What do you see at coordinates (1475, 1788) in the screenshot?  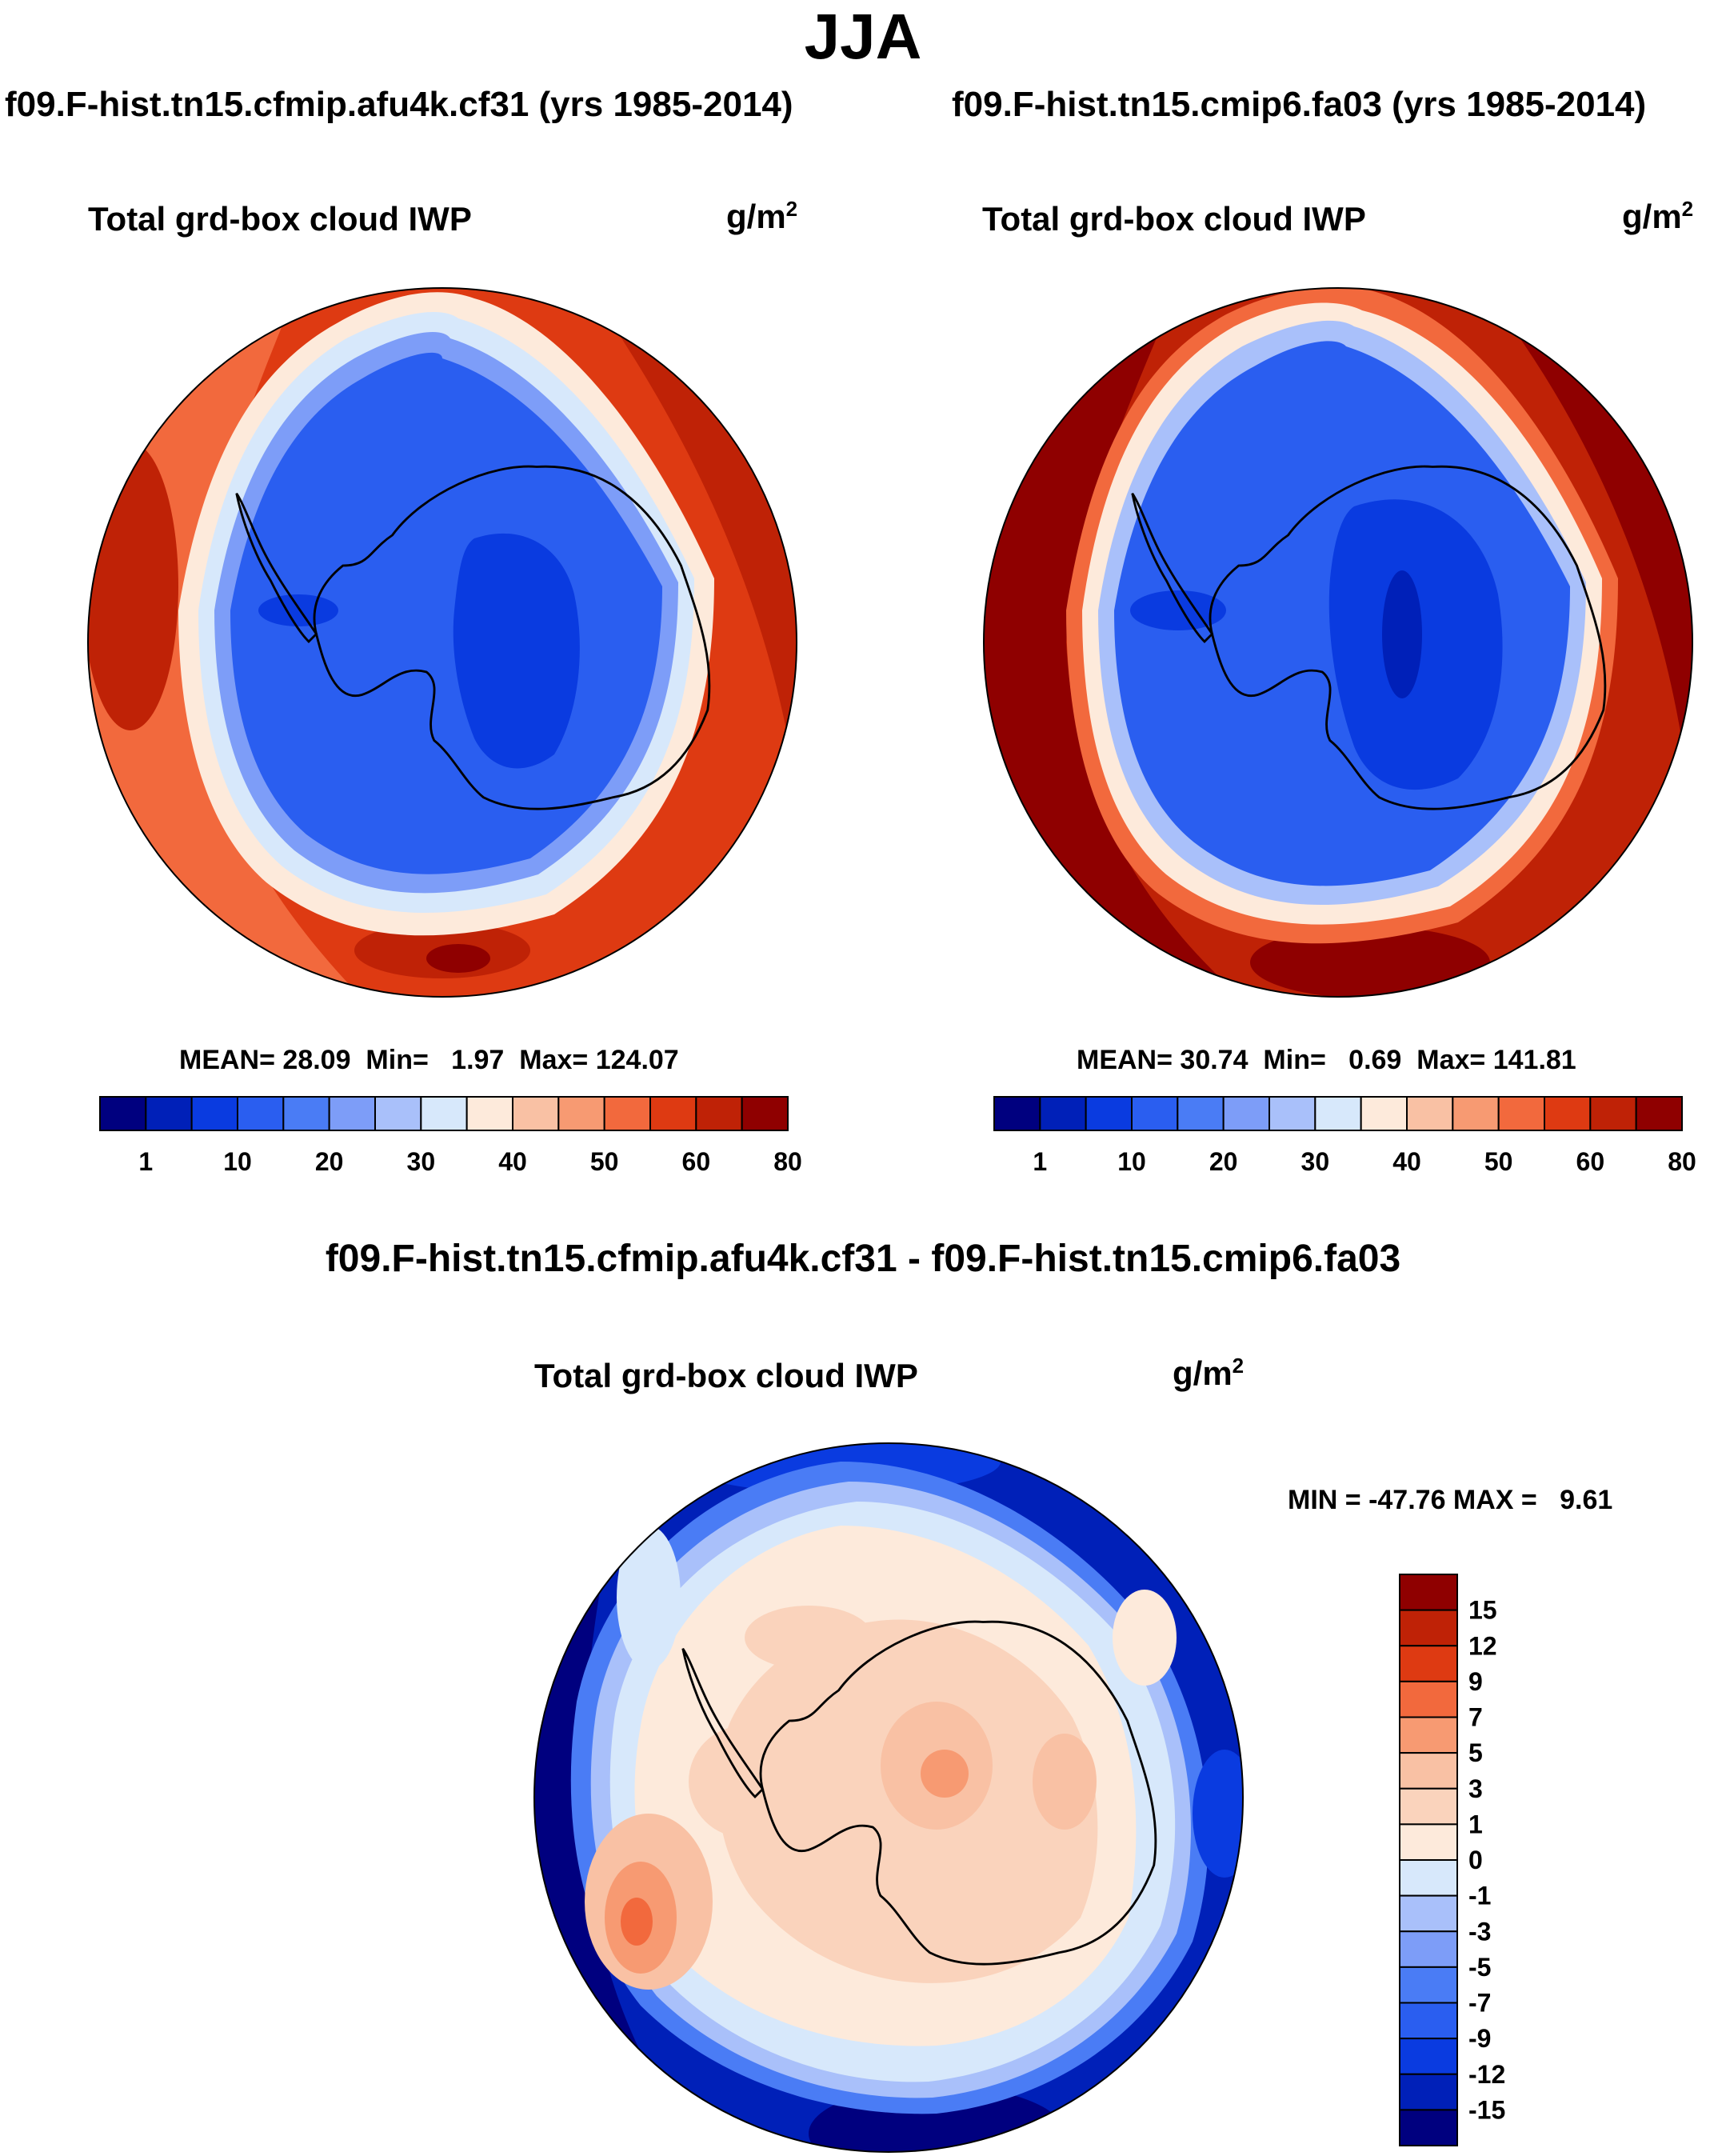 I see `diff-colorbar-tick: 3` at bounding box center [1475, 1788].